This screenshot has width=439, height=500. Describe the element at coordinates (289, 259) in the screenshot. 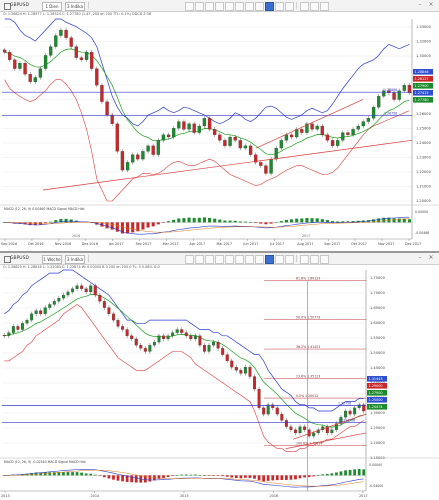

I see `line-type-icon` at that location.